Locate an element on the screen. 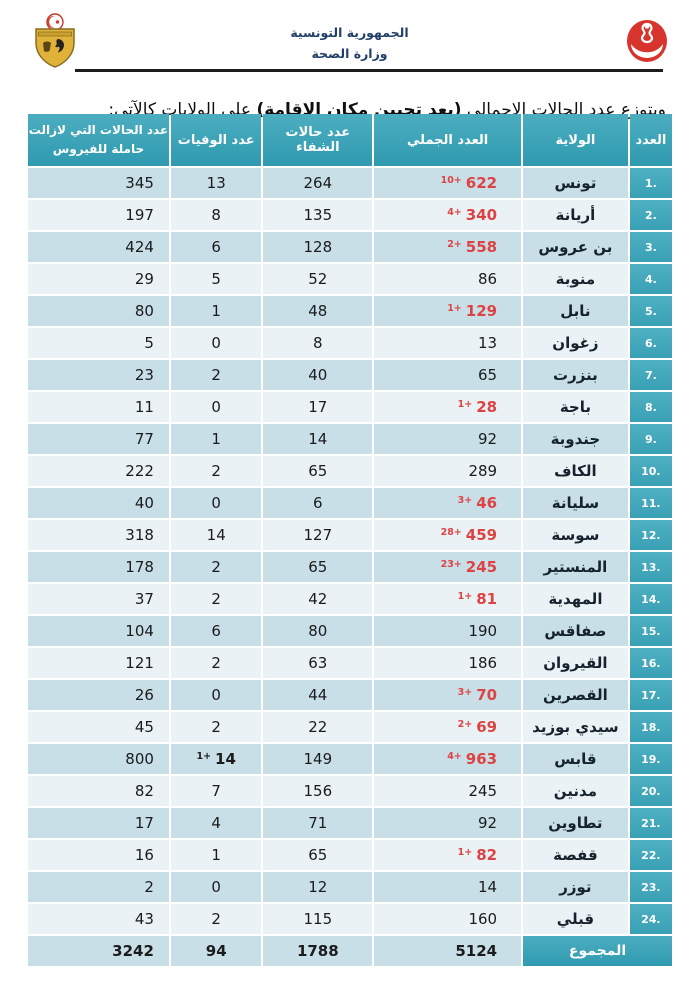  cell-value: 6 is located at coordinates (216, 247).